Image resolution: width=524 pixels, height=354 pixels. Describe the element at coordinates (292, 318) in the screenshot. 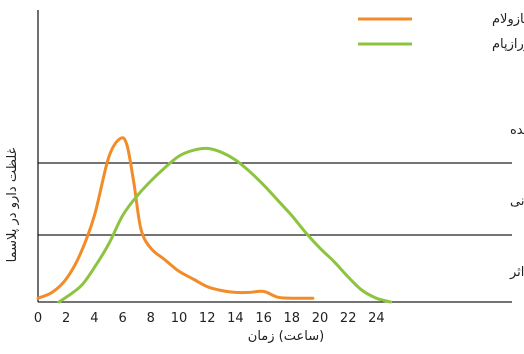

I see `x-tick-18: 18` at that location.